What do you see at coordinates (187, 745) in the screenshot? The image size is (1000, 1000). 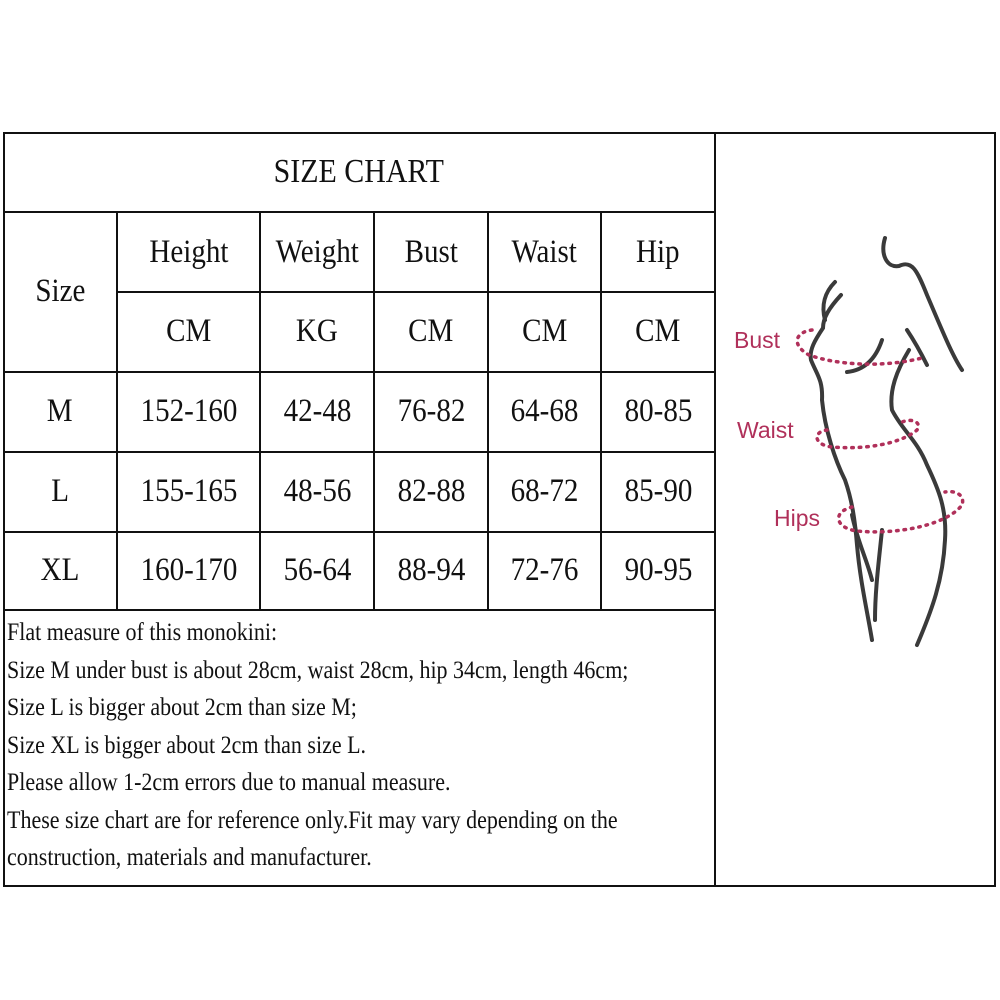 I see `note-line: Size XL is bigger about 2cm than size L.` at bounding box center [187, 745].